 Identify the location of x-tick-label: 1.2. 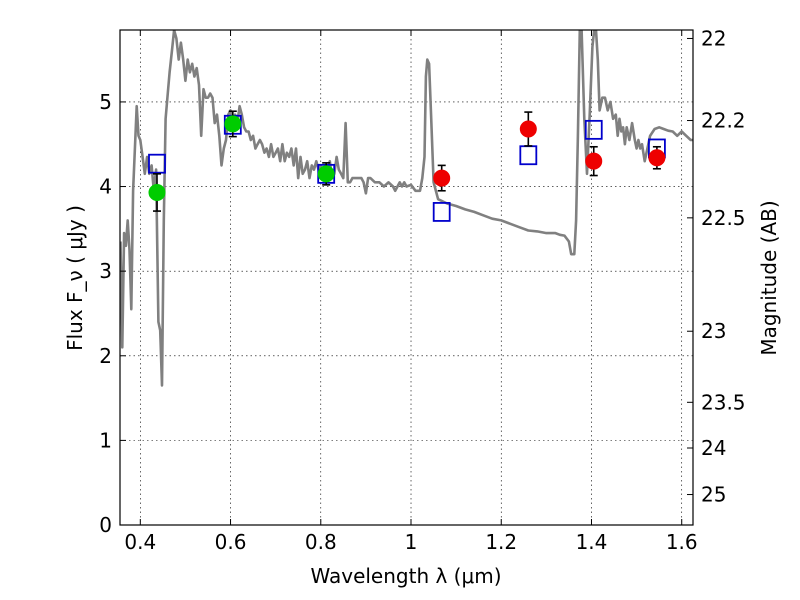
(501, 542).